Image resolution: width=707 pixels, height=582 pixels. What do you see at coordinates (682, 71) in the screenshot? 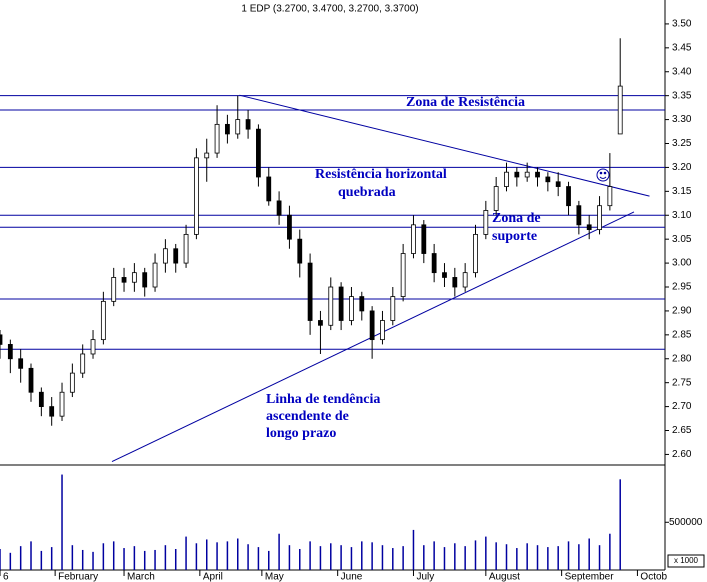
I see `y-tick-label: 3.40` at bounding box center [682, 71].